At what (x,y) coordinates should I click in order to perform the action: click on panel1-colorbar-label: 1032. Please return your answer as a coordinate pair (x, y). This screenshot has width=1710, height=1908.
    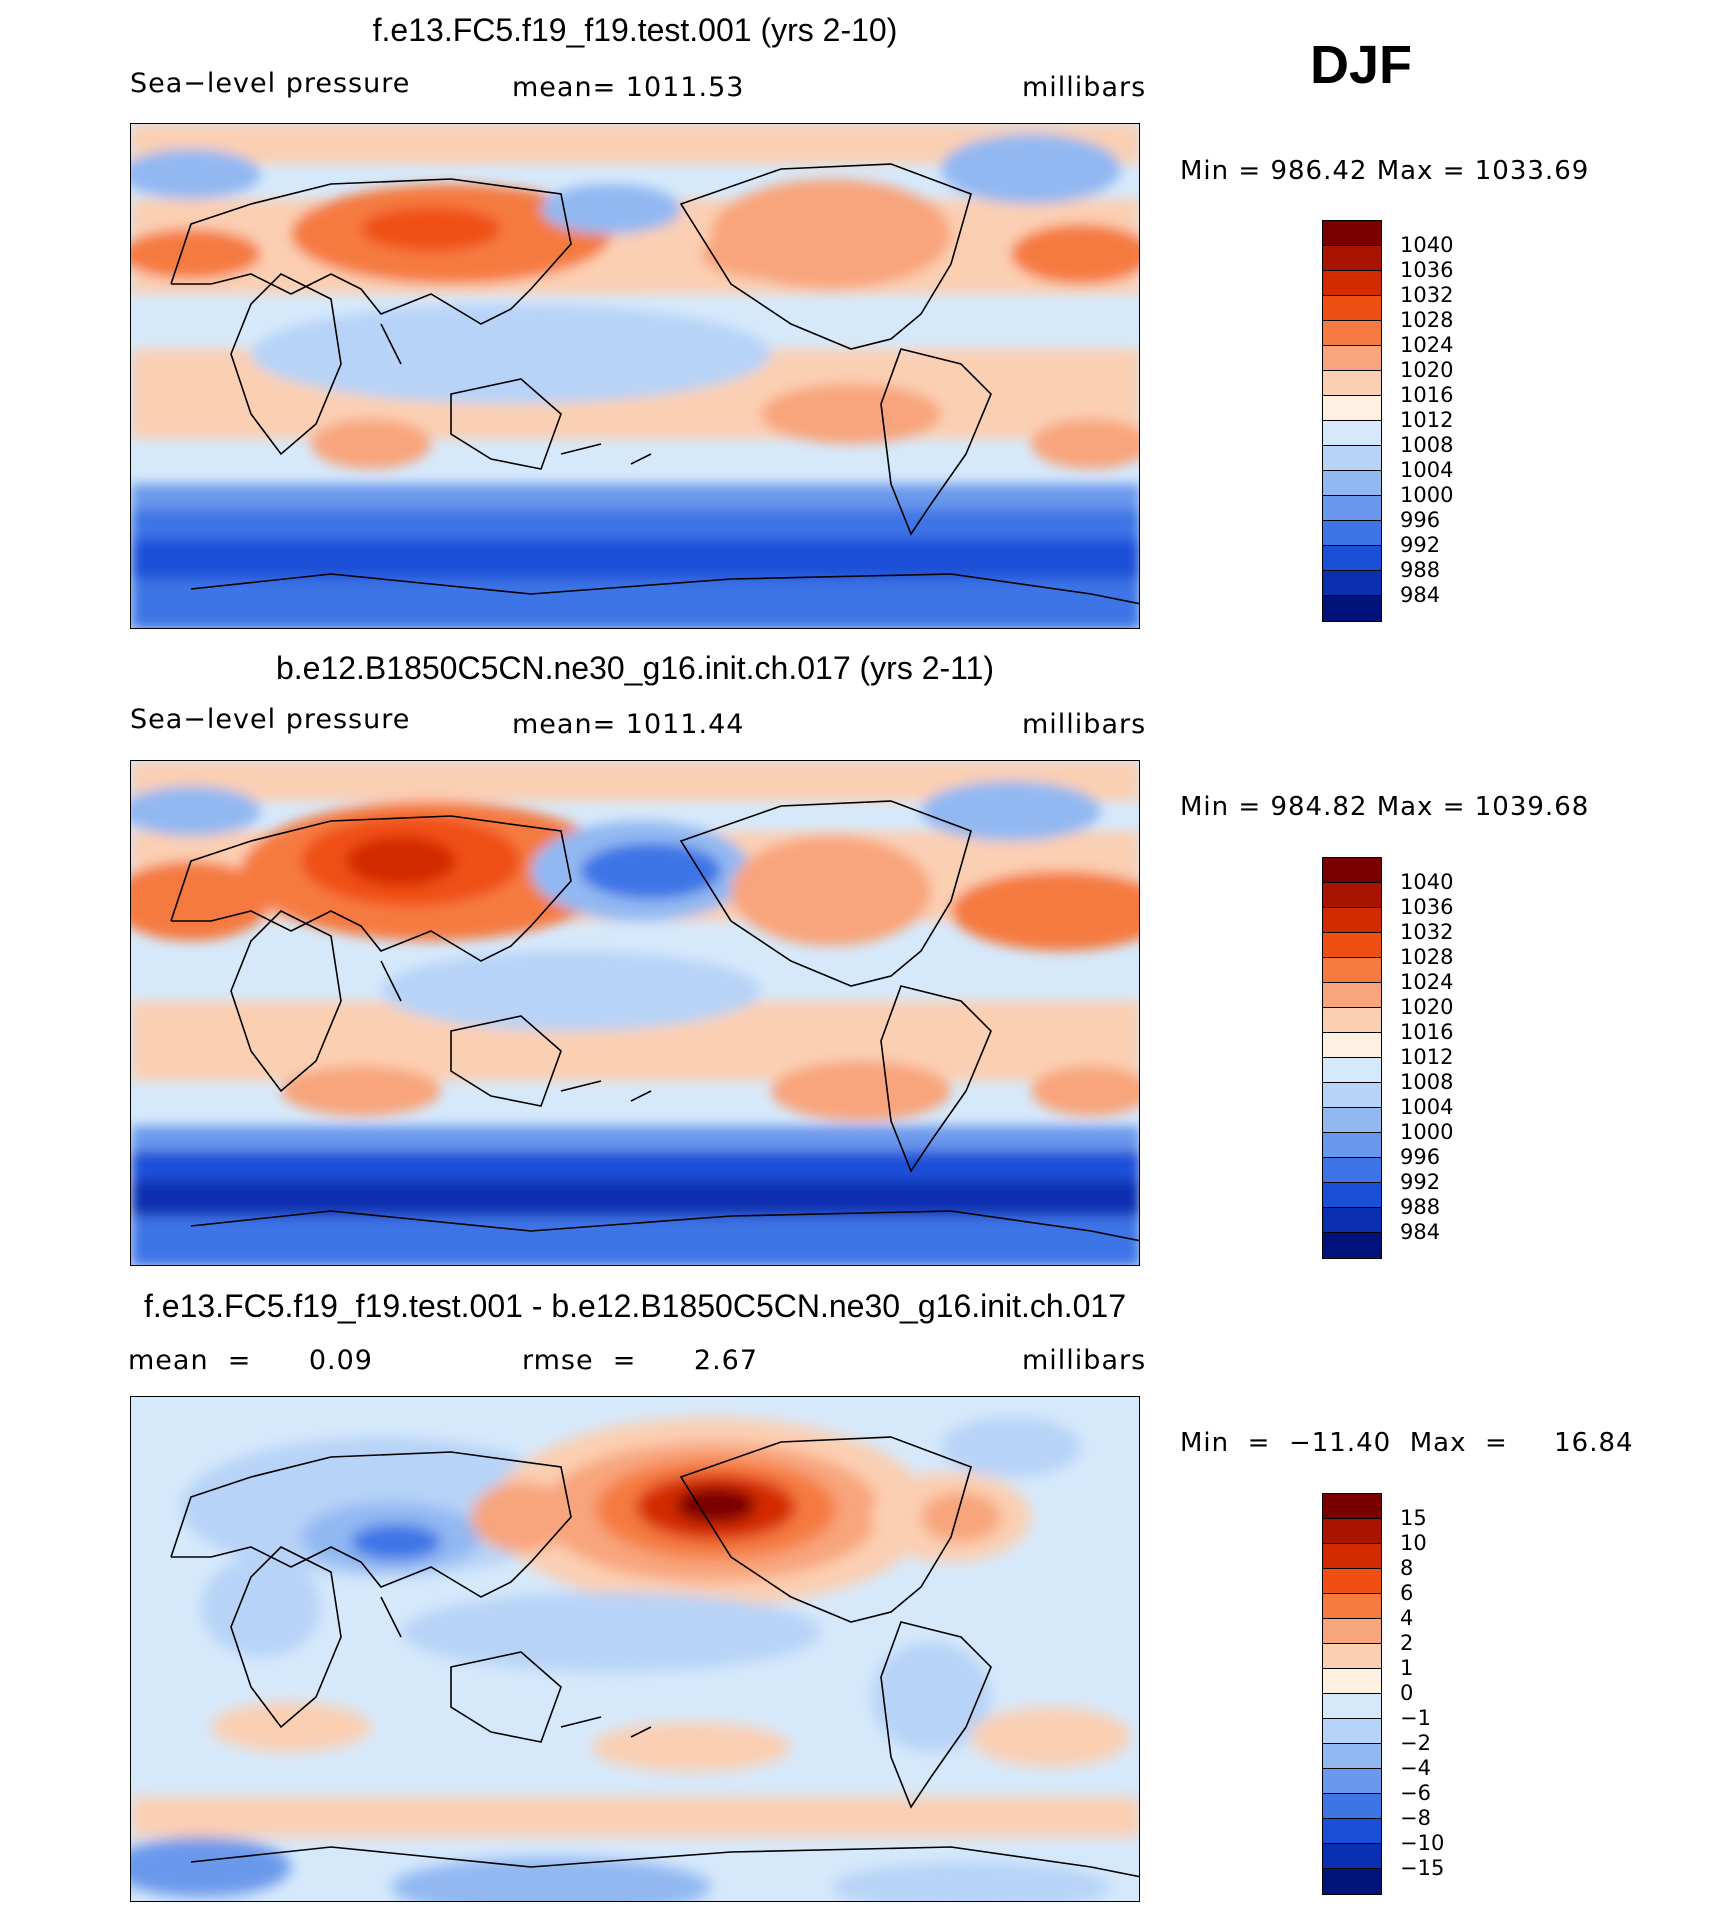
    Looking at the image, I should click on (1427, 295).